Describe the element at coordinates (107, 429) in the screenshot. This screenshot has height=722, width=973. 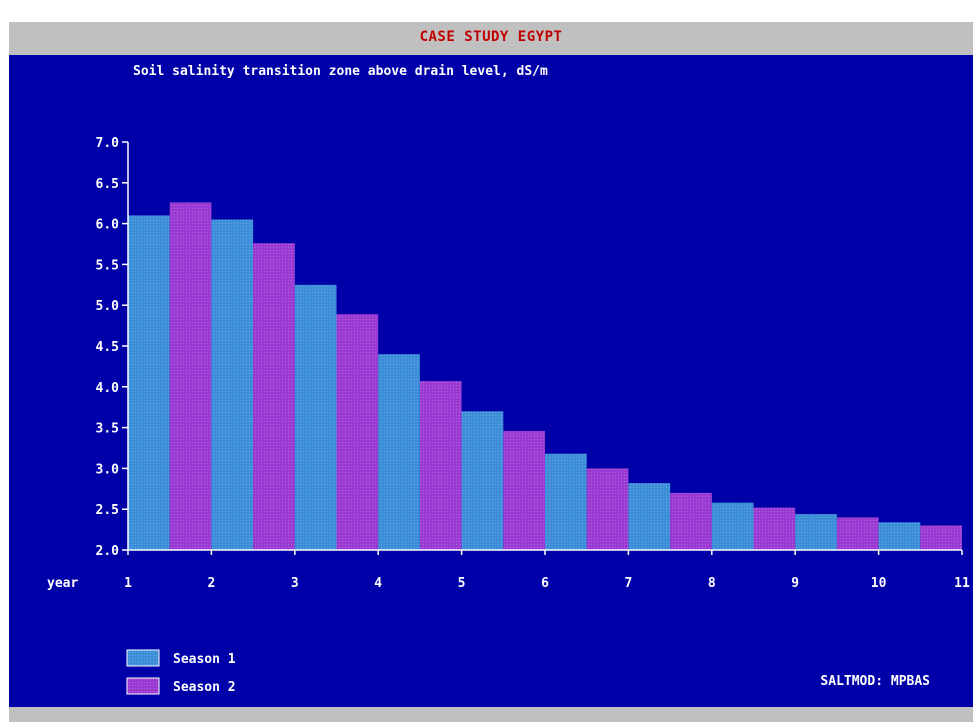
I see `y-tick-label: 3.5` at that location.